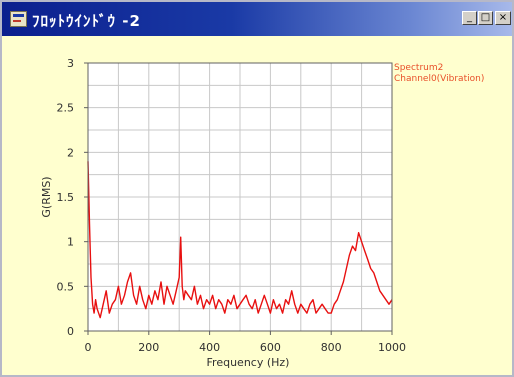 The image size is (514, 377). What do you see at coordinates (392, 347) in the screenshot?
I see `x-tick-label: 1000` at bounding box center [392, 347].